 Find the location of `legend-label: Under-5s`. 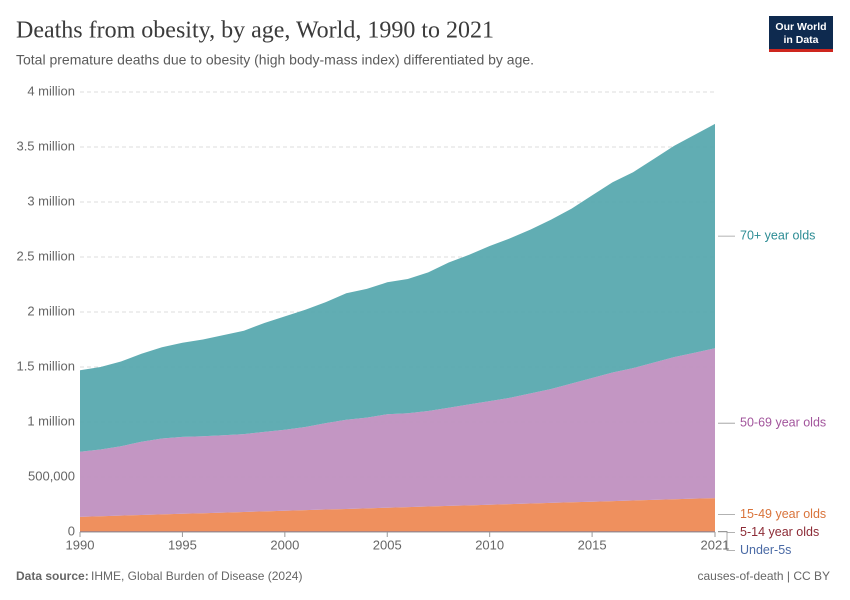

legend-label: Under-5s is located at coordinates (765, 550).